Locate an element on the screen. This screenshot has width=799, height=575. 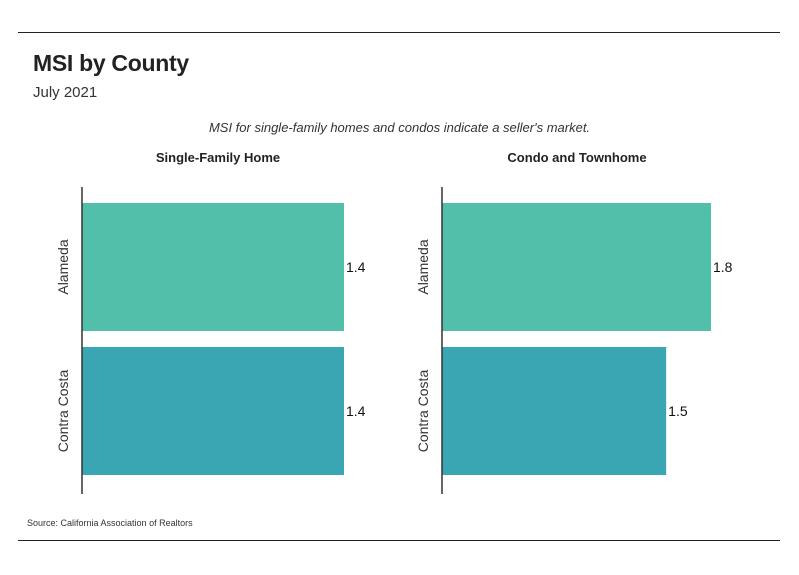
value-label-1-1: 1.4 is located at coordinates (356, 267).